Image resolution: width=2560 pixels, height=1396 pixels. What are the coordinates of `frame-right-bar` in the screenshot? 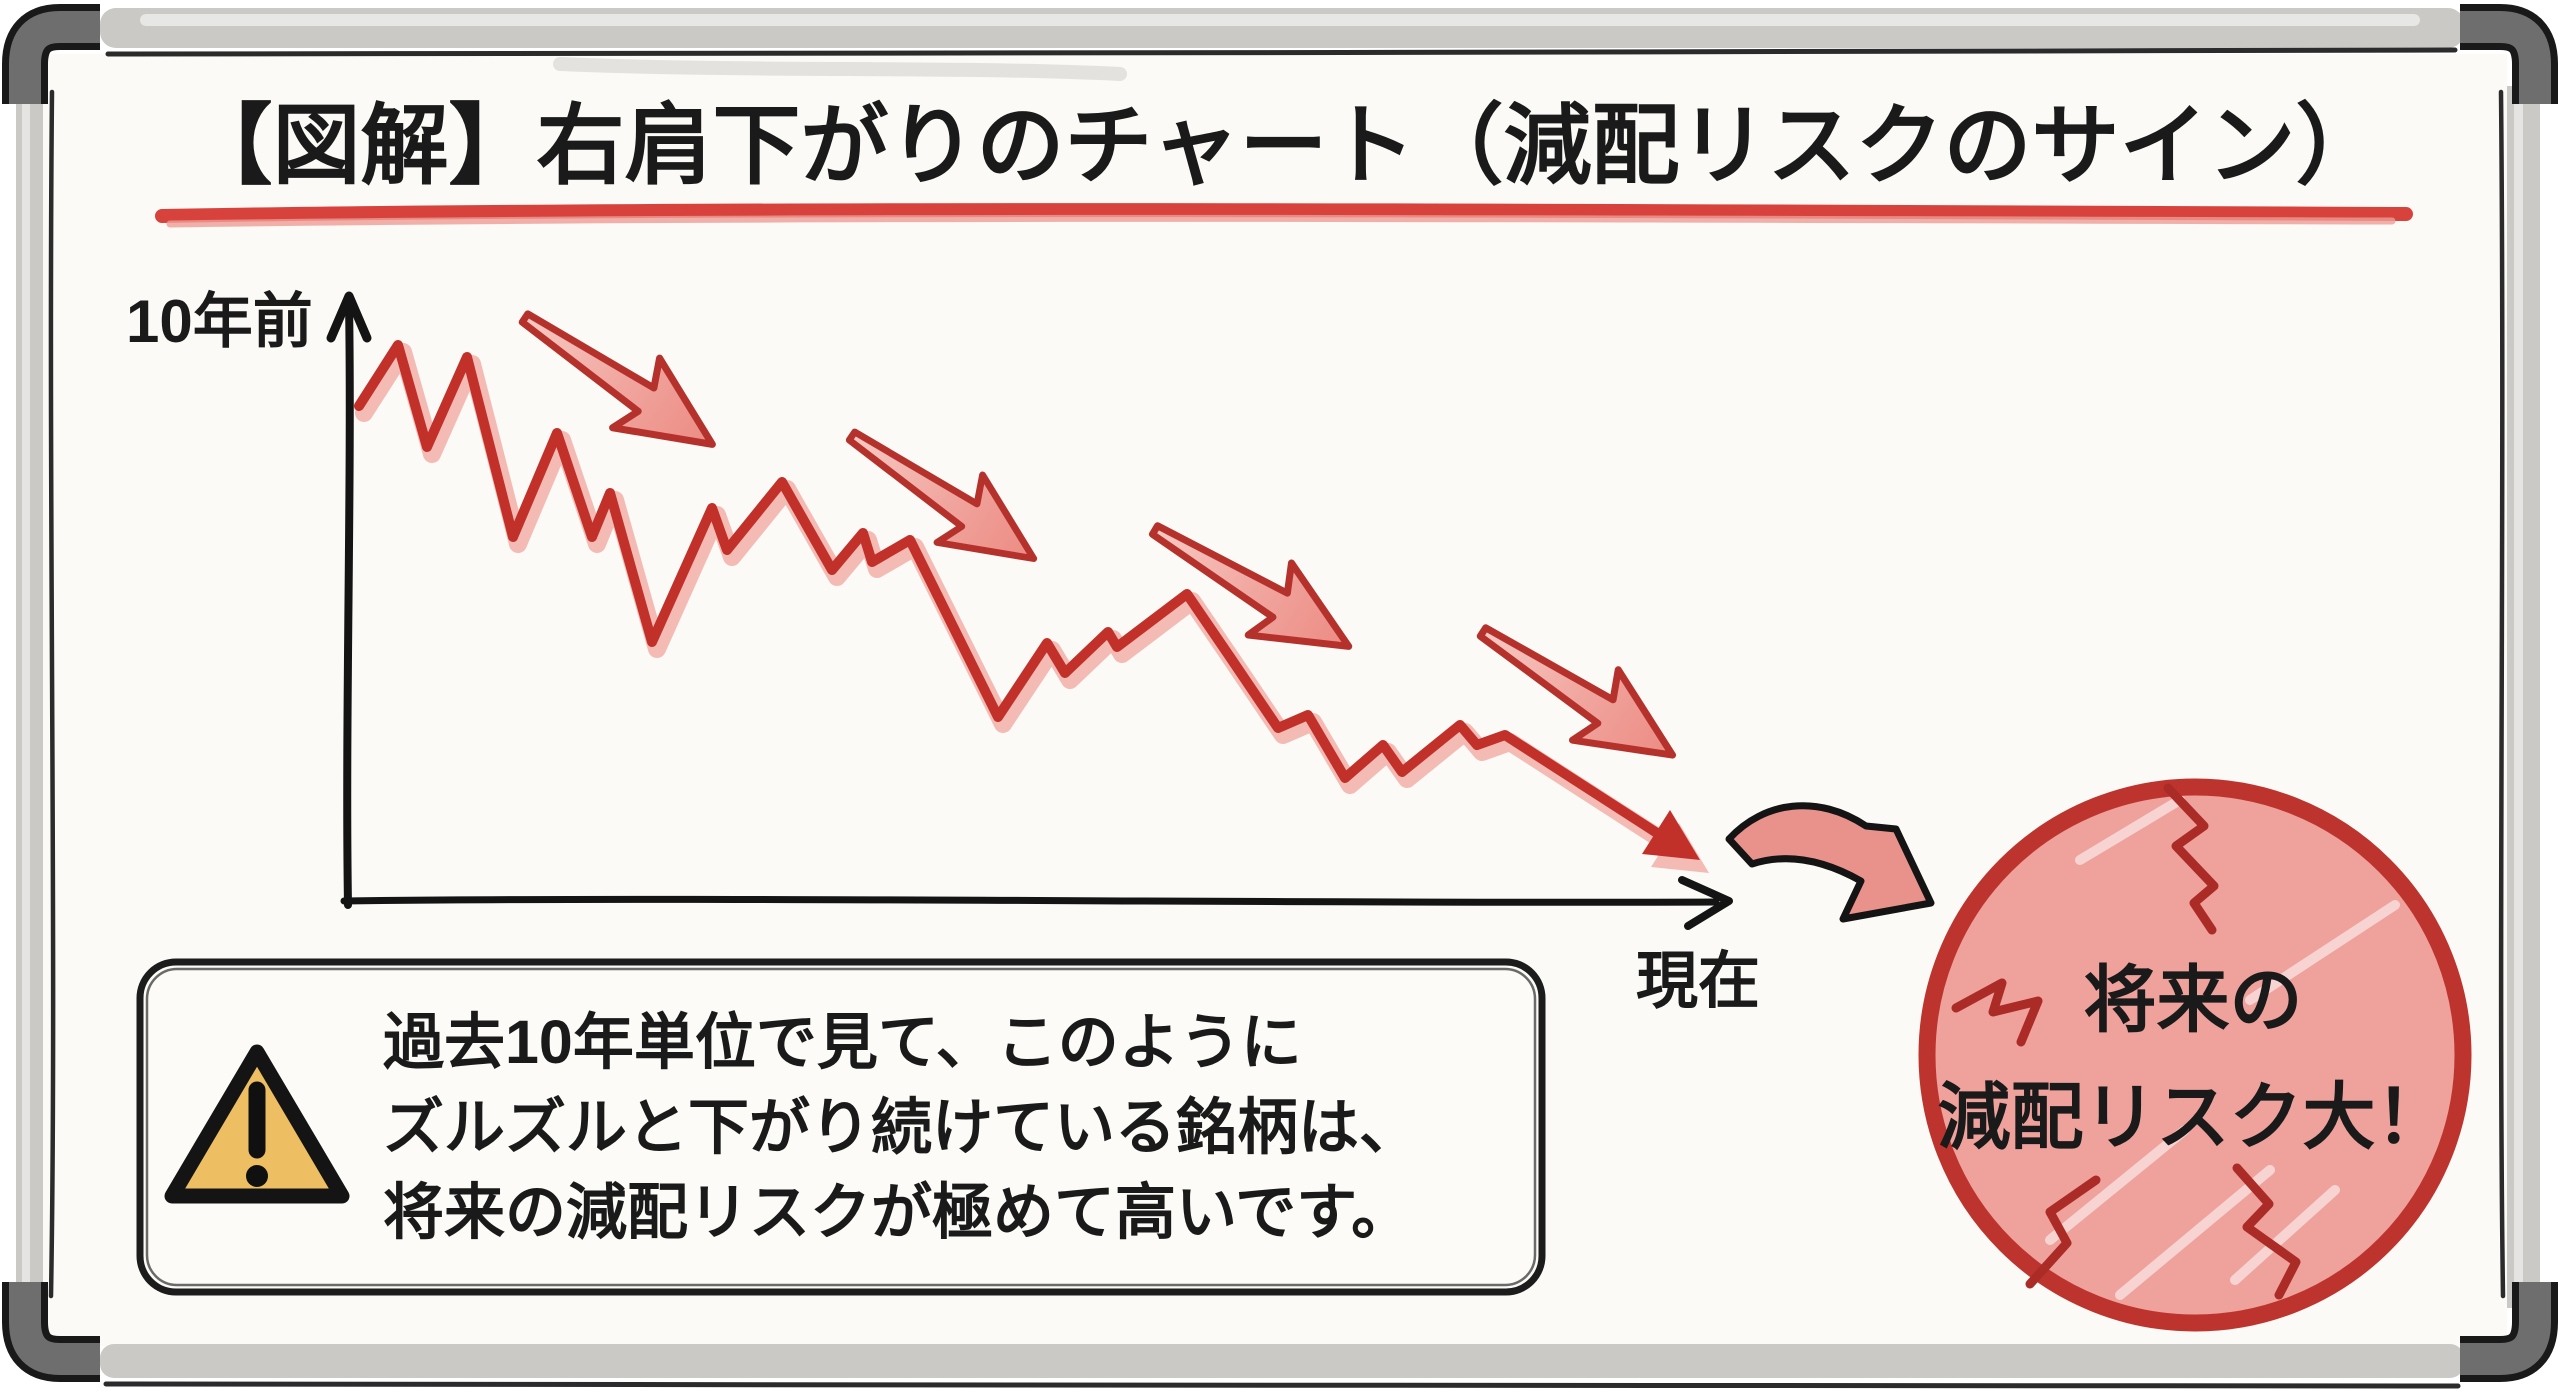 It's located at (2523, 697).